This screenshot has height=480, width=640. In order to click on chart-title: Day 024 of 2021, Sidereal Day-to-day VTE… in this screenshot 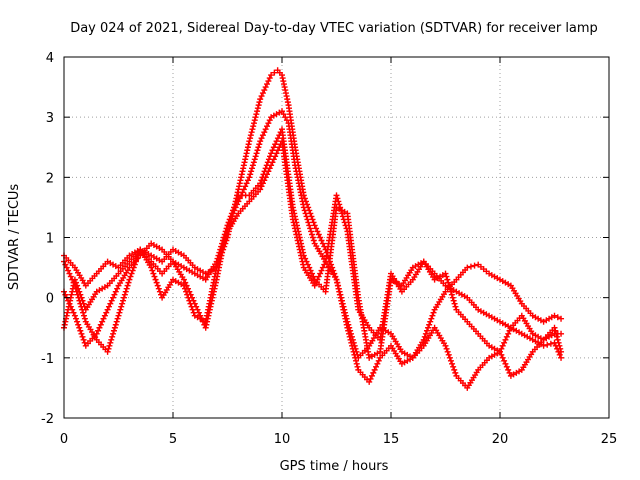, I will do `click(334, 28)`.